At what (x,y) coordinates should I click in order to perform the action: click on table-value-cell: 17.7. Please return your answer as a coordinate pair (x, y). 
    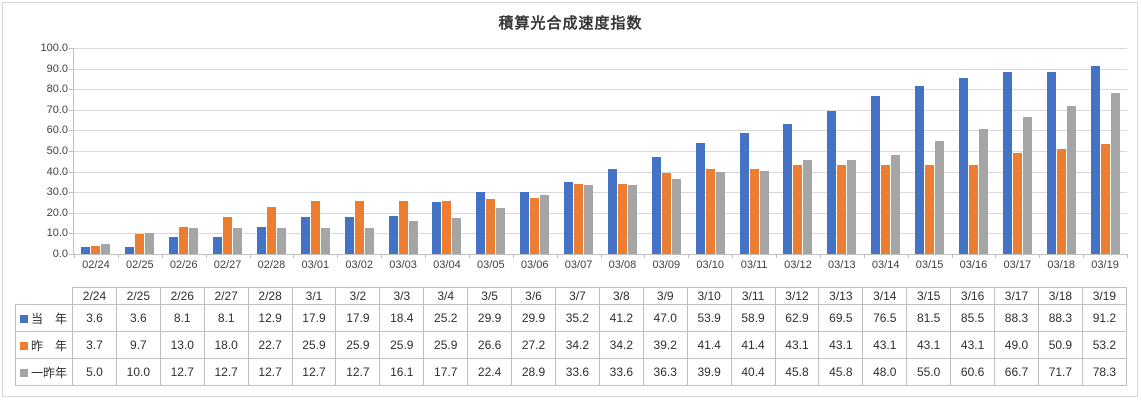
    Looking at the image, I should click on (446, 372).